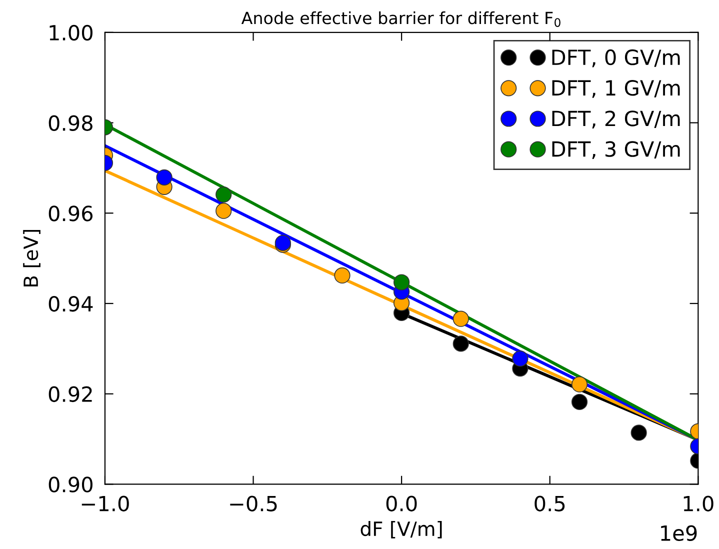 Image resolution: width=719 pixels, height=549 pixels. Describe the element at coordinates (679, 533) in the screenshot. I see `text: 1e9` at that location.